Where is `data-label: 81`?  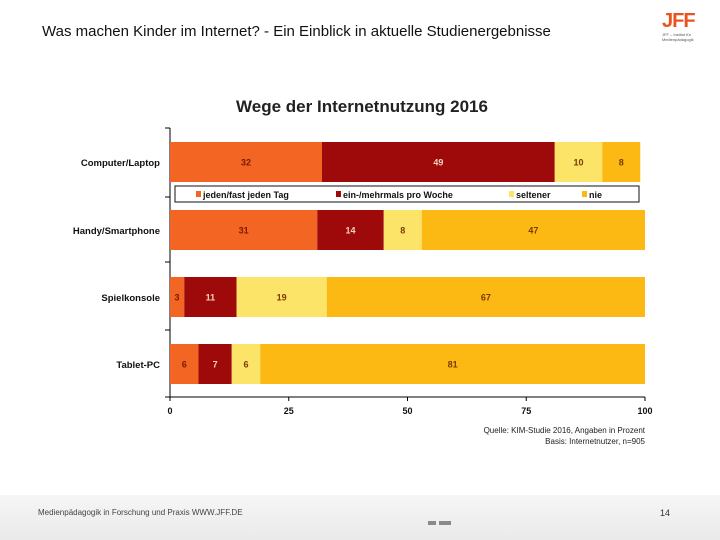 data-label: 81 is located at coordinates (453, 365).